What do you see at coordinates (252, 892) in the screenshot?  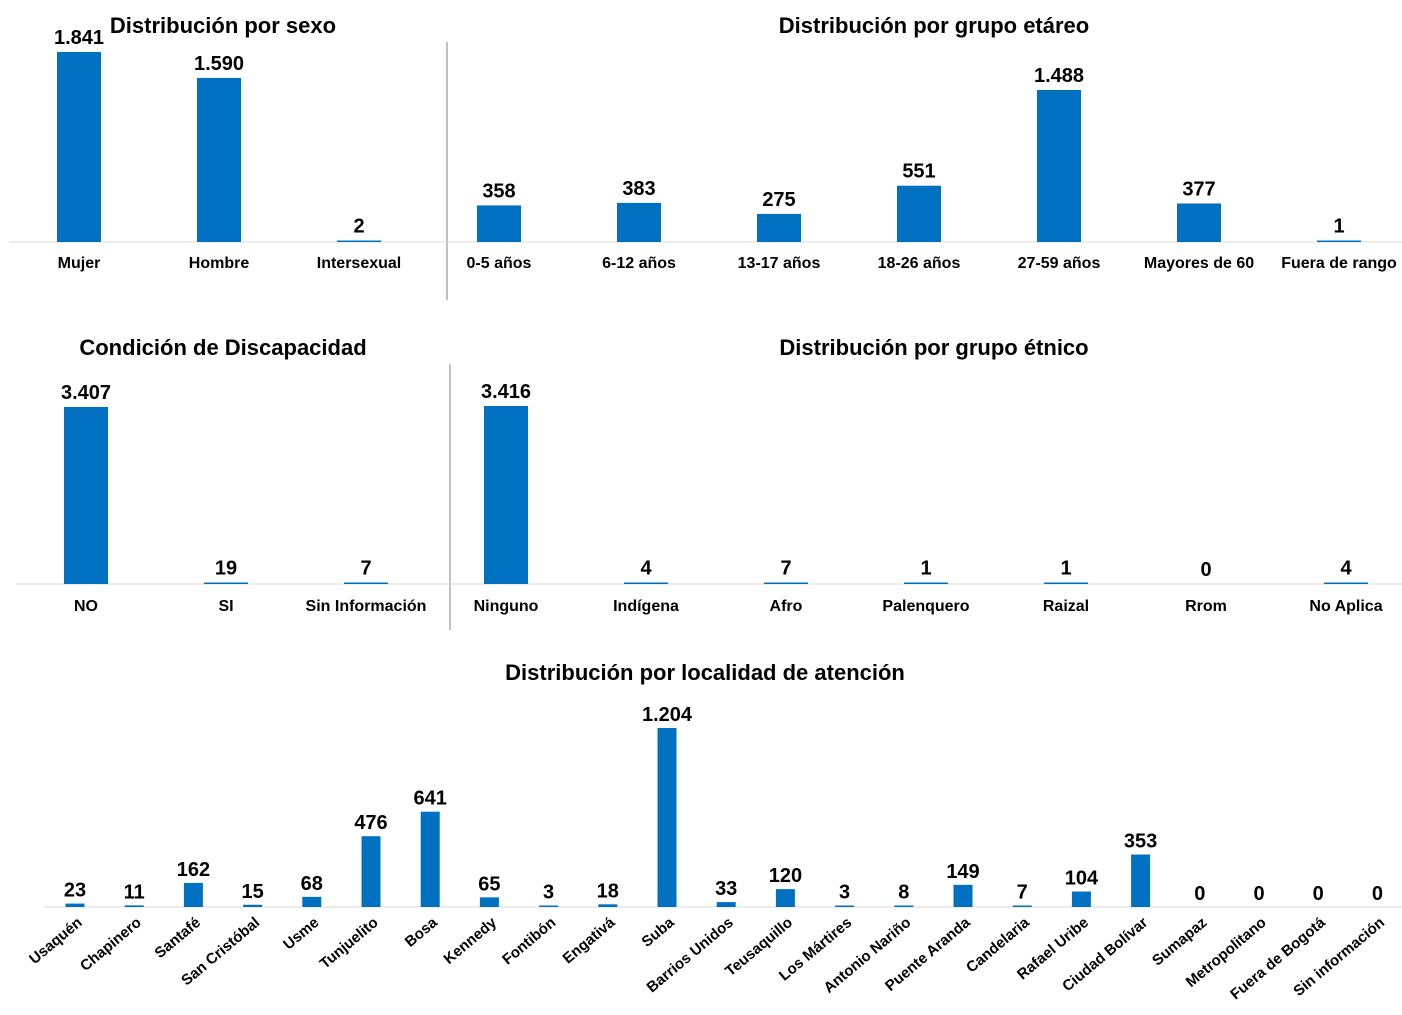 I see `value-label-local-3: 15` at bounding box center [252, 892].